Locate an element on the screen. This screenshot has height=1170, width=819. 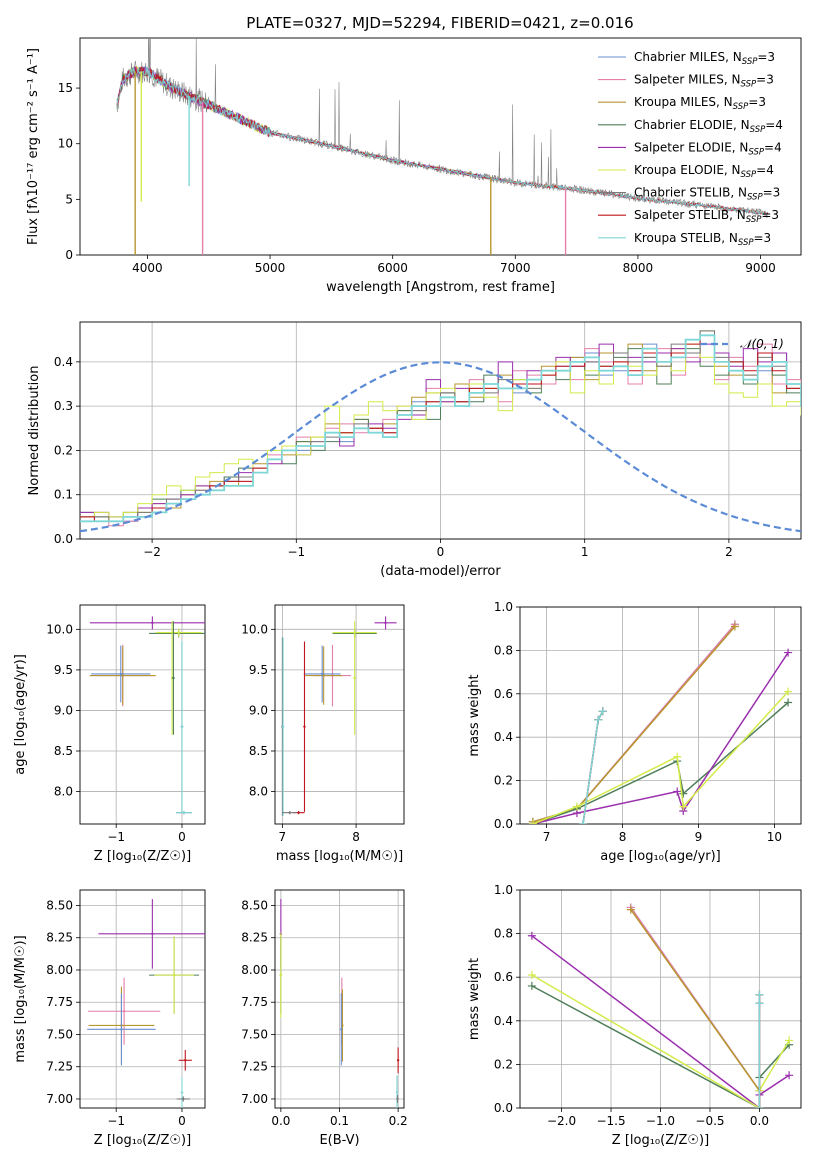
z_age-frame is located at coordinates (142, 714).